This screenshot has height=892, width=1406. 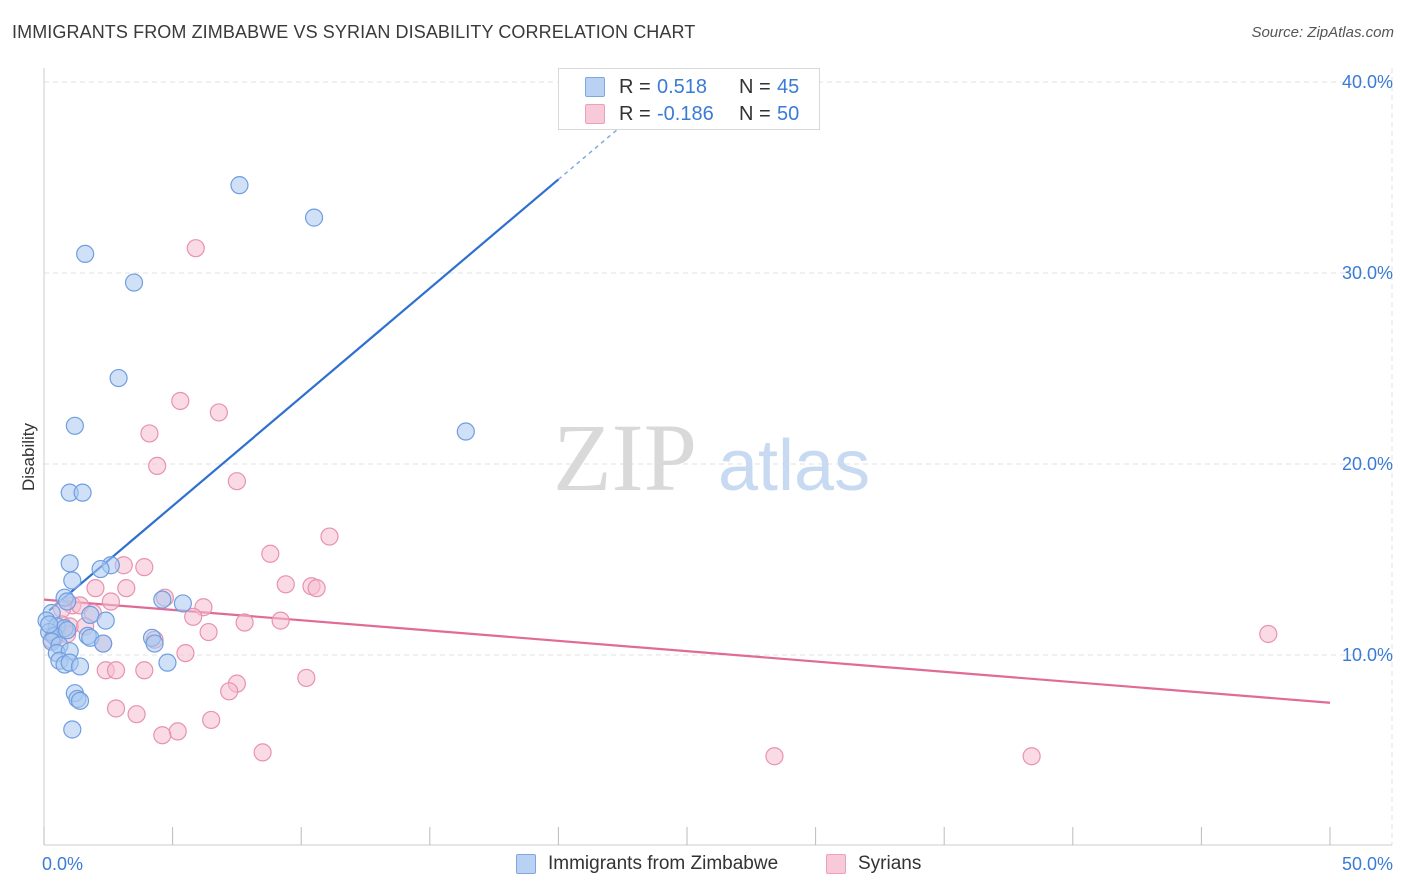 What do you see at coordinates (28, 456) in the screenshot?
I see `y-axis-label: Disability` at bounding box center [28, 456].